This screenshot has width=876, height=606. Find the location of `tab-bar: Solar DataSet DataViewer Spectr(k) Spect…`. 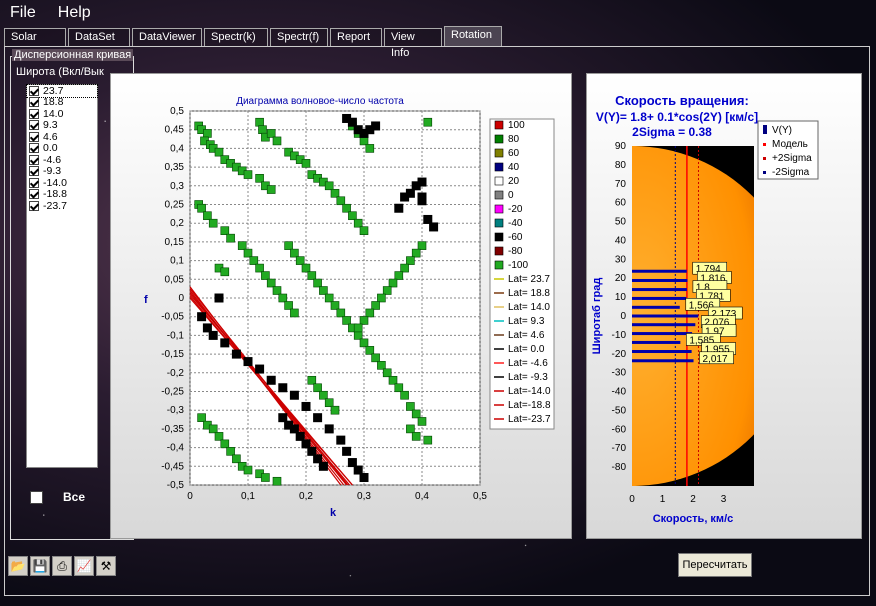

tab-bar: Solar DataSet DataViewer Spectr(k) Spect… is located at coordinates (254, 42).